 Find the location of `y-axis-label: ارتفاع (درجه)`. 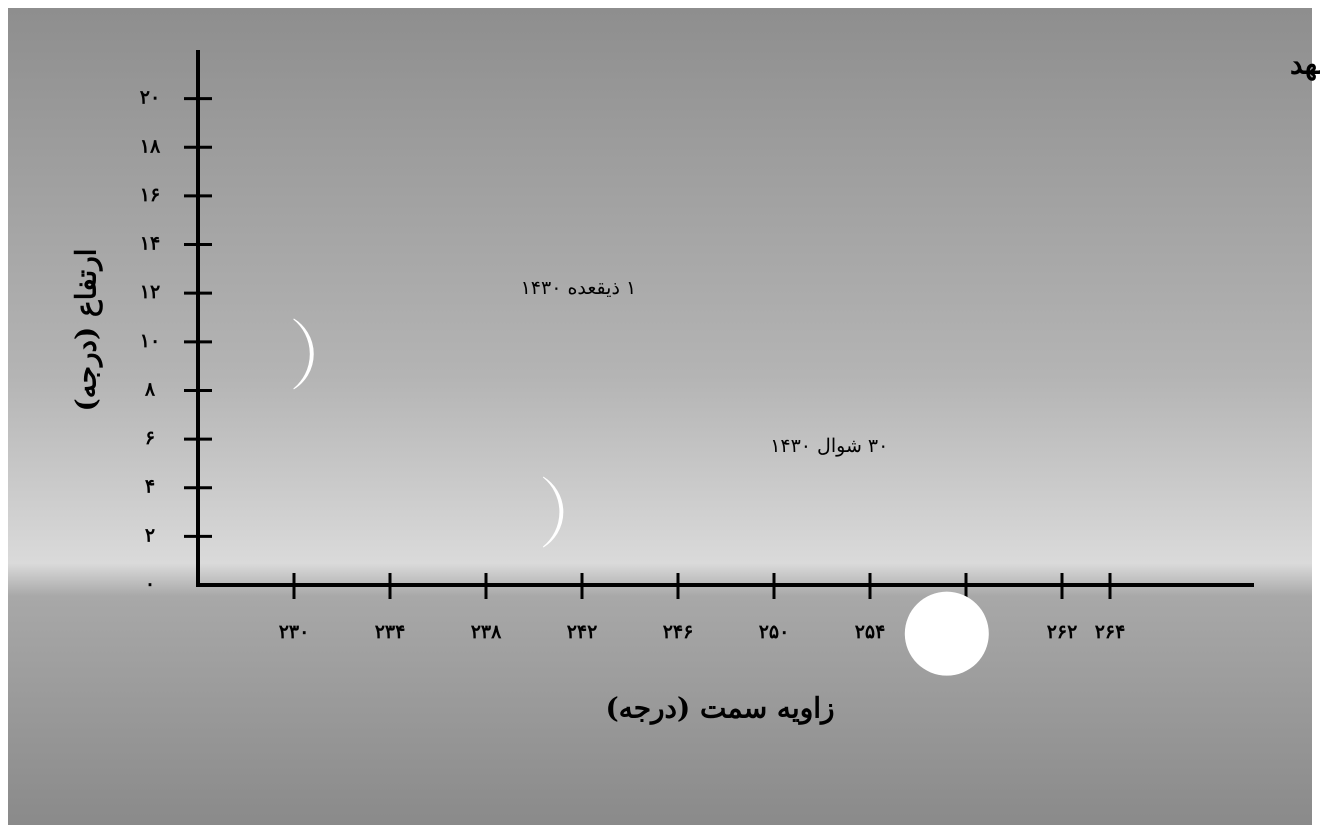

y-axis-label: ارتفاع (درجه) is located at coordinates (87, 329).